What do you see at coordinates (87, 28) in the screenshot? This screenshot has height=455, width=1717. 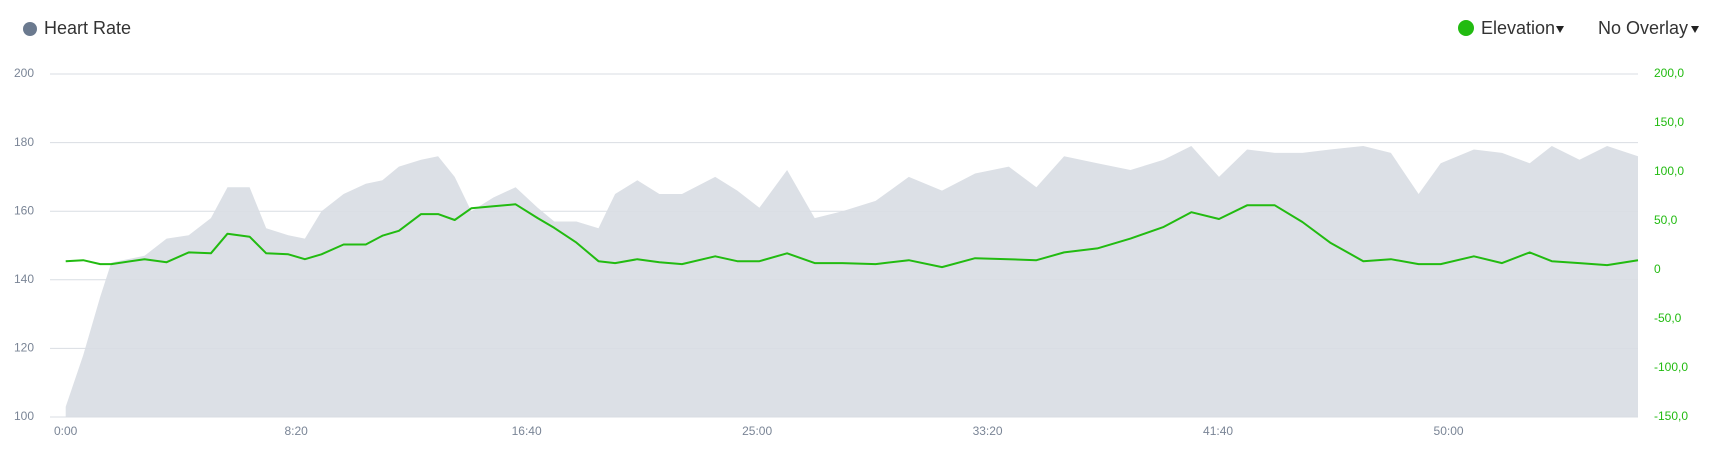 I see `chart-title: Heart Rate` at bounding box center [87, 28].